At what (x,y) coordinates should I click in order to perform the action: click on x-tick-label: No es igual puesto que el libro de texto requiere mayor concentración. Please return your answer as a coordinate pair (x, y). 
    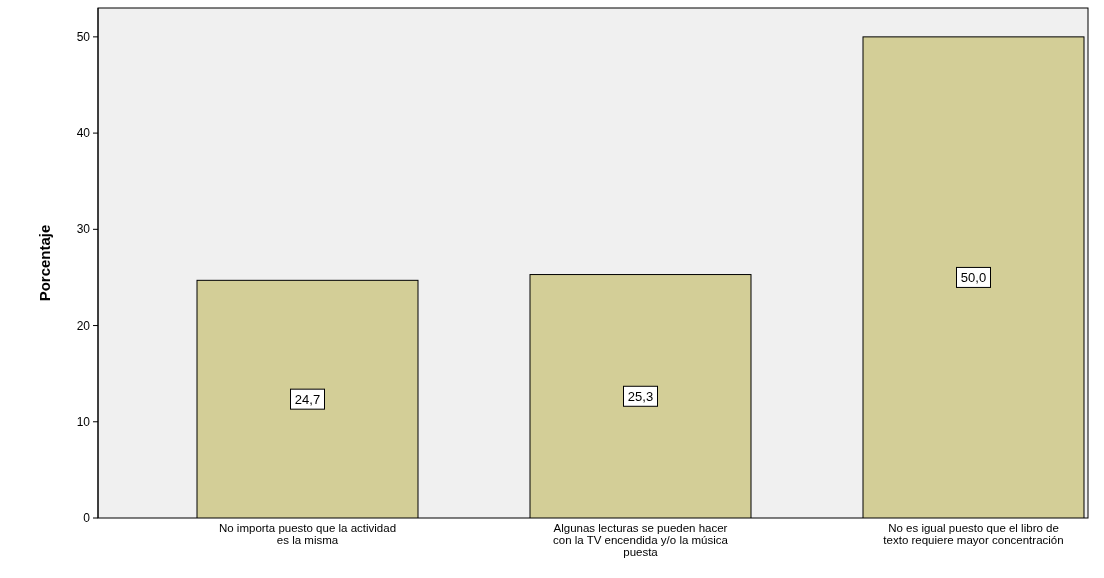
    Looking at the image, I should click on (973, 534).